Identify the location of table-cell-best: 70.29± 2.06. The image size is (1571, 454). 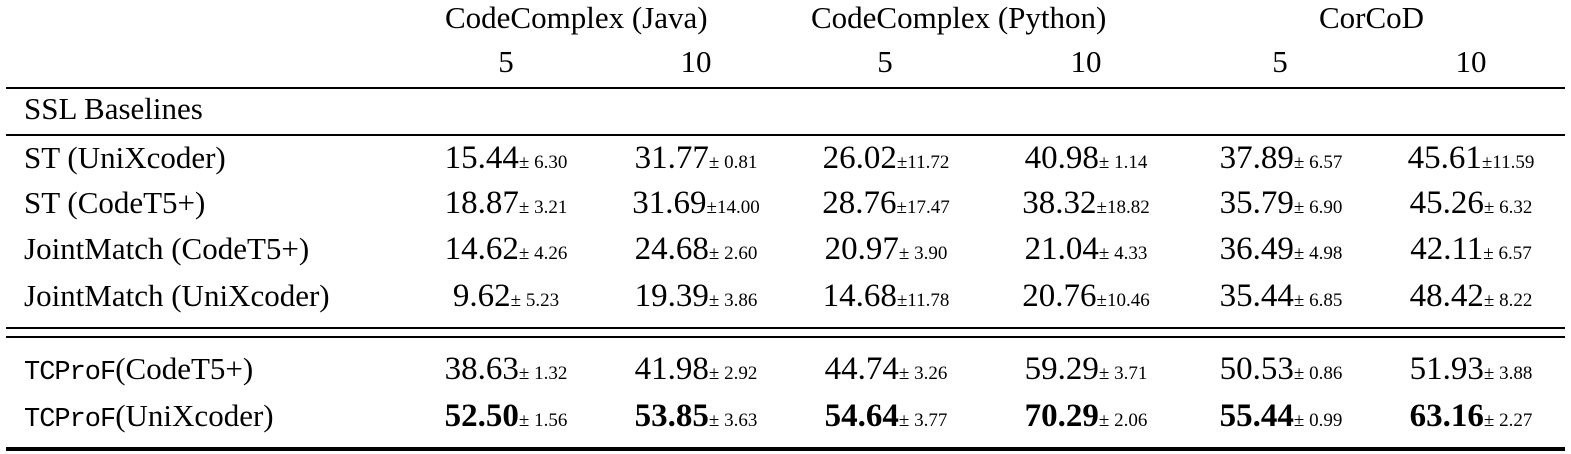
(1086, 418).